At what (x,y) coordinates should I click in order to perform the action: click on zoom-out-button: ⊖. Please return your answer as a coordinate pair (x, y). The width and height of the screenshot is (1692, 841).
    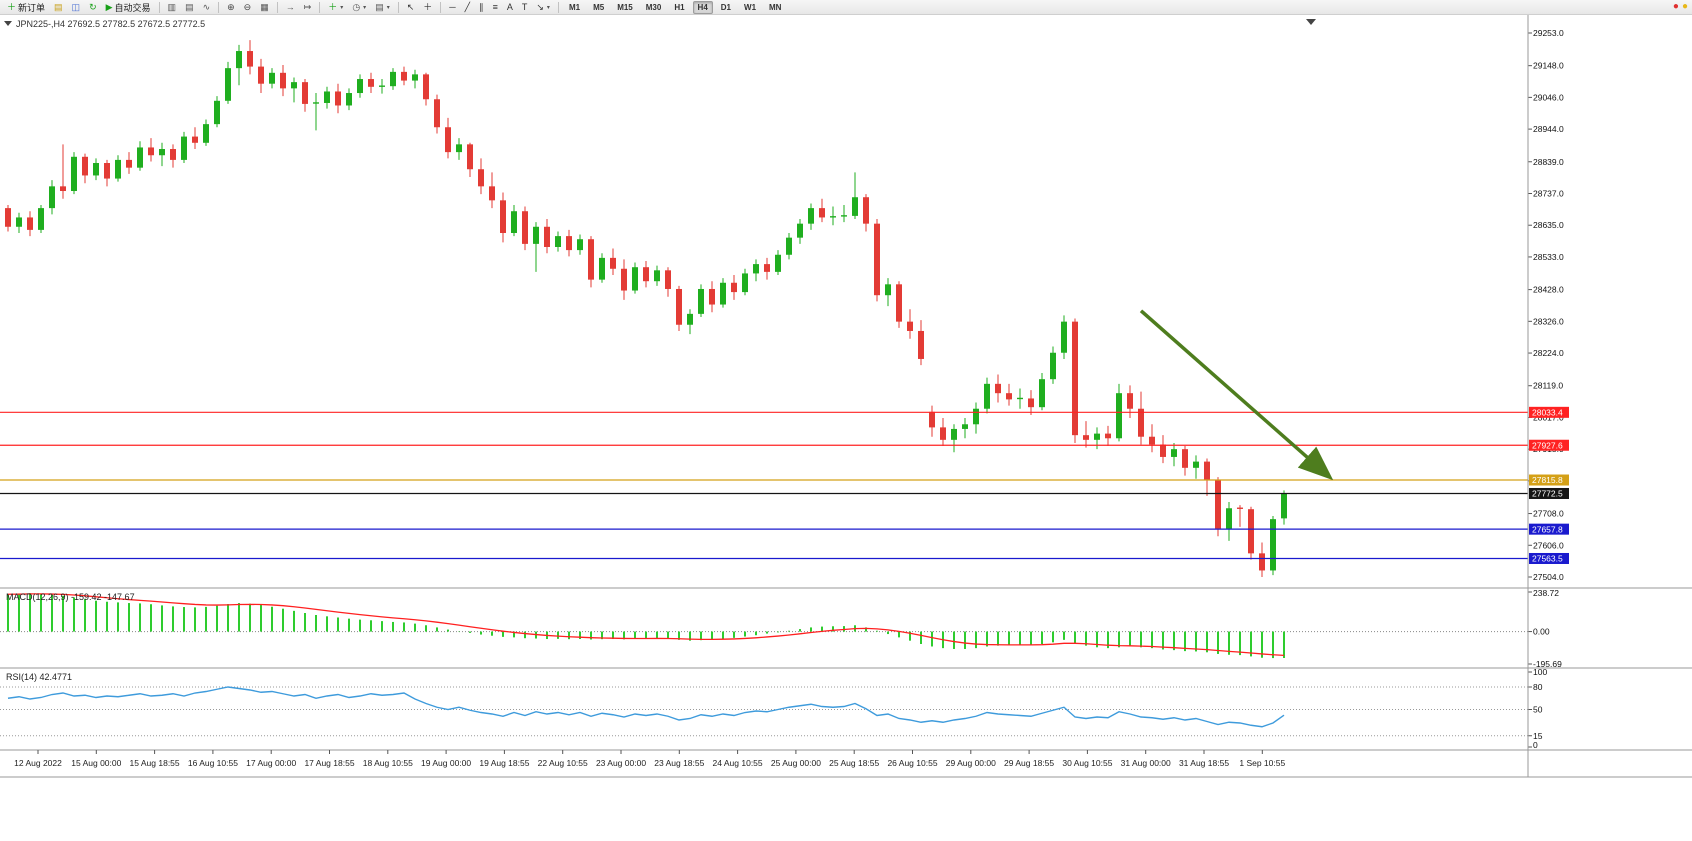
    Looking at the image, I should click on (248, 7).